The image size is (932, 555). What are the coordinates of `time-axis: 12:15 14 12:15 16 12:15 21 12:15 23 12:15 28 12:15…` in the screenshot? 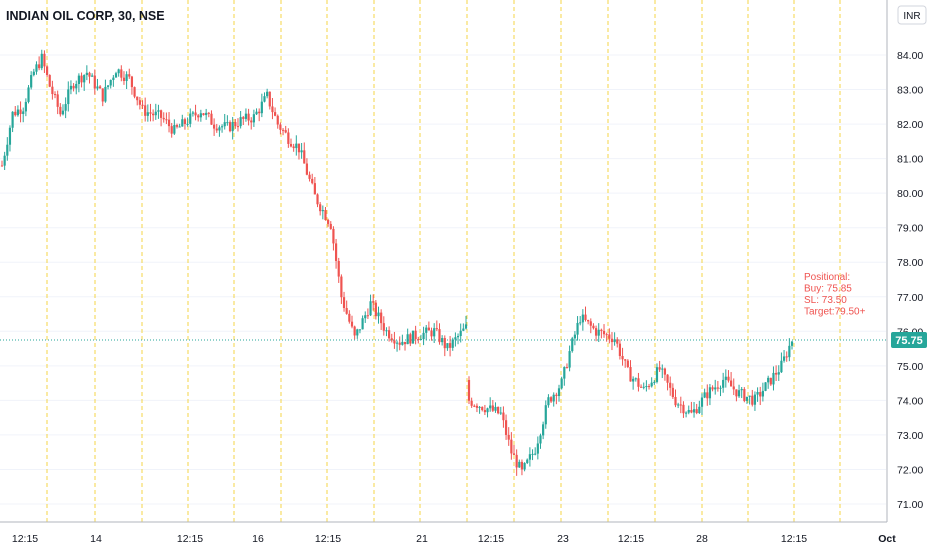 It's located at (448, 533).